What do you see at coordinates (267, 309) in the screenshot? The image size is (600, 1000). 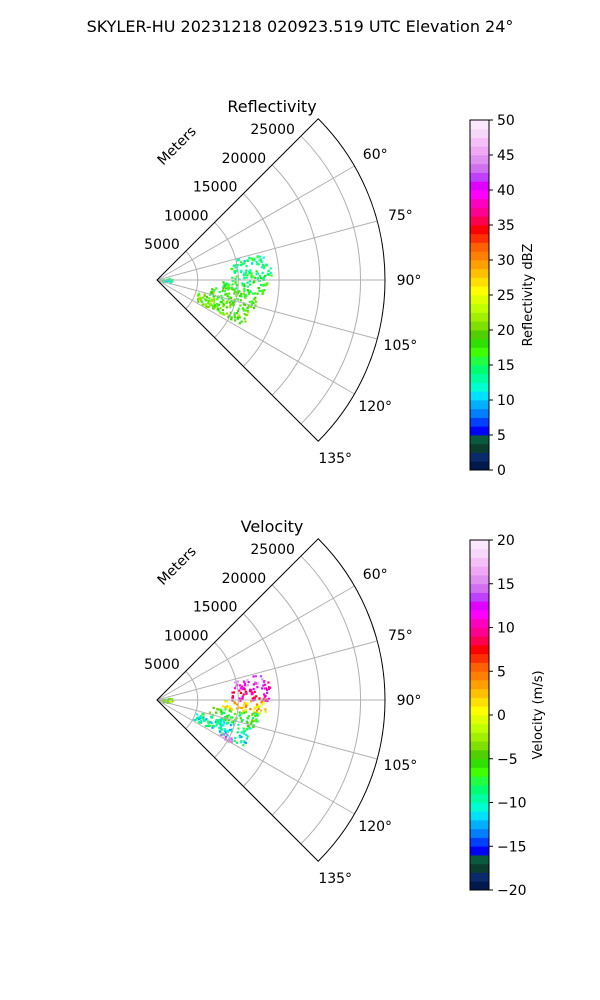 I see `azimuth-spoke` at bounding box center [267, 309].